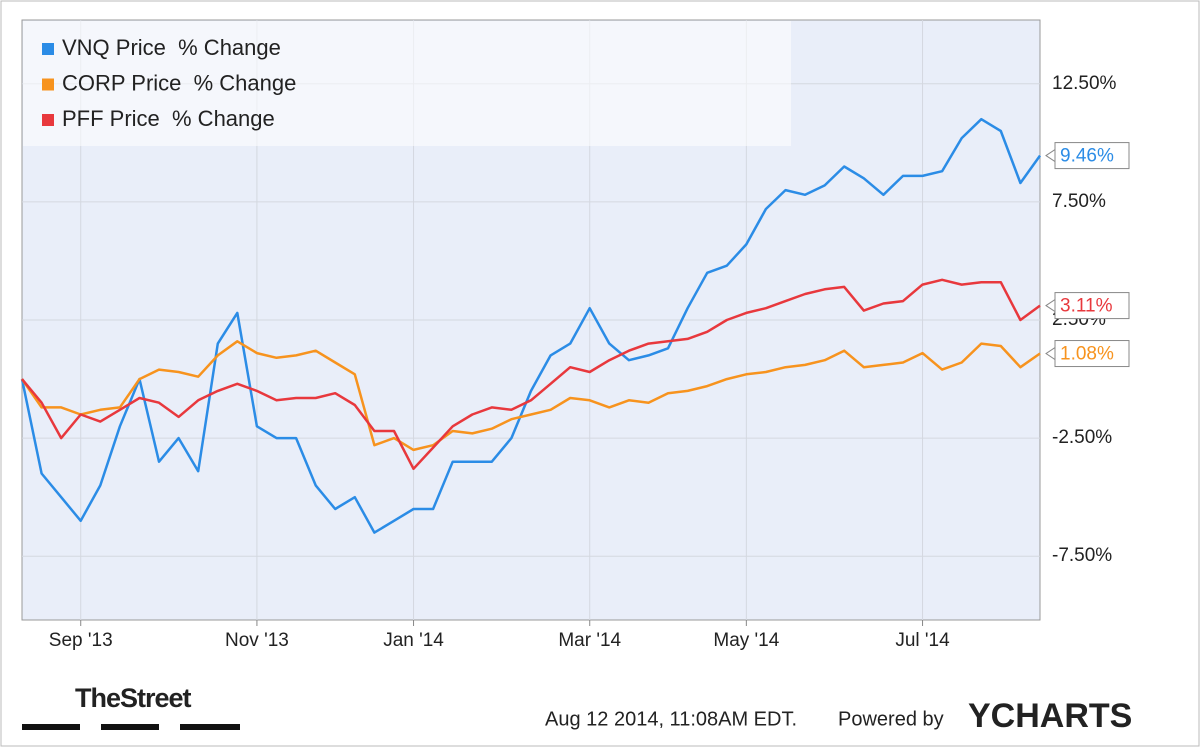 This screenshot has width=1200, height=752. What do you see at coordinates (171, 47) in the screenshot?
I see `legend-label: VNQ Price % Change` at bounding box center [171, 47].